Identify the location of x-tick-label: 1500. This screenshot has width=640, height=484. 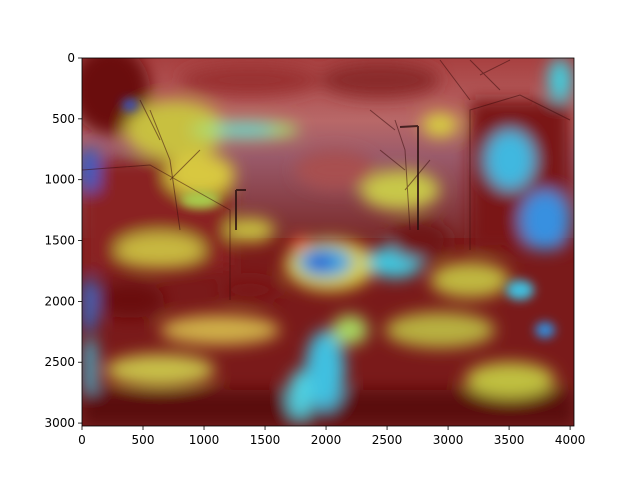
(265, 440).